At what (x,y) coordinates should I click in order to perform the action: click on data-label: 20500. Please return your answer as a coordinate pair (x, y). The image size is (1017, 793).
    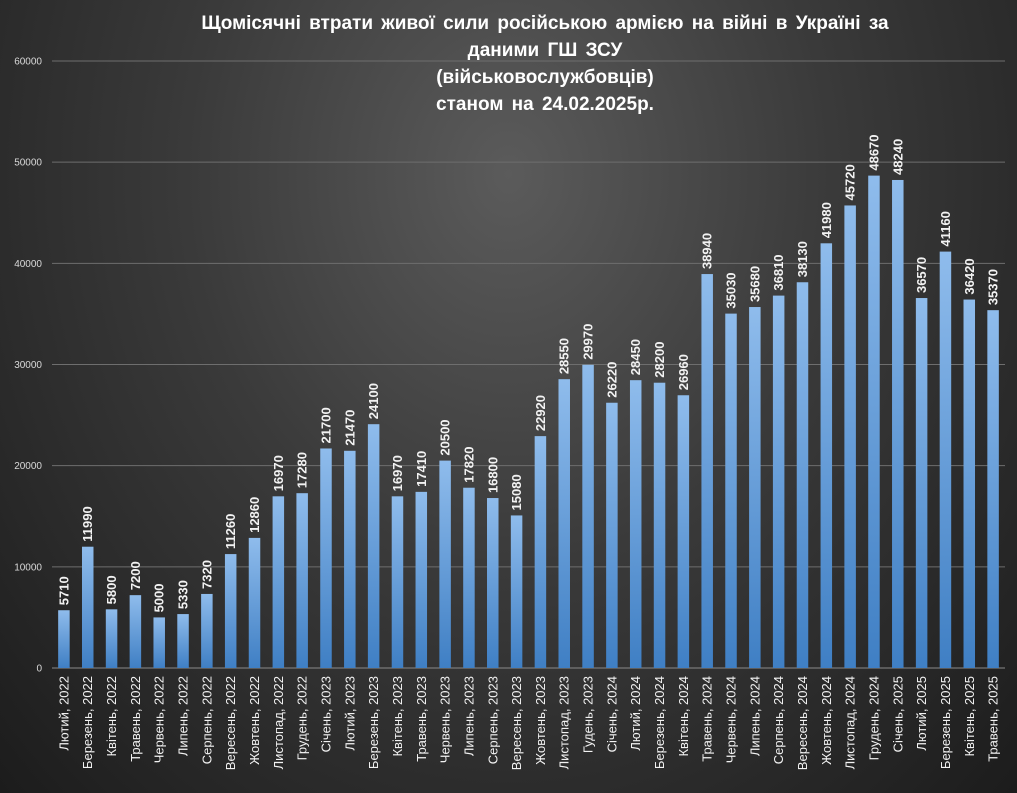
    Looking at the image, I should click on (445, 437).